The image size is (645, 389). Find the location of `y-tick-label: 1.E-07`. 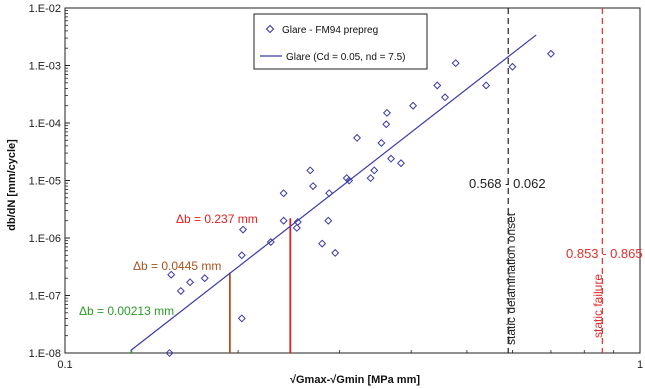

y-tick-label: 1.E-07 is located at coordinates (45, 297).